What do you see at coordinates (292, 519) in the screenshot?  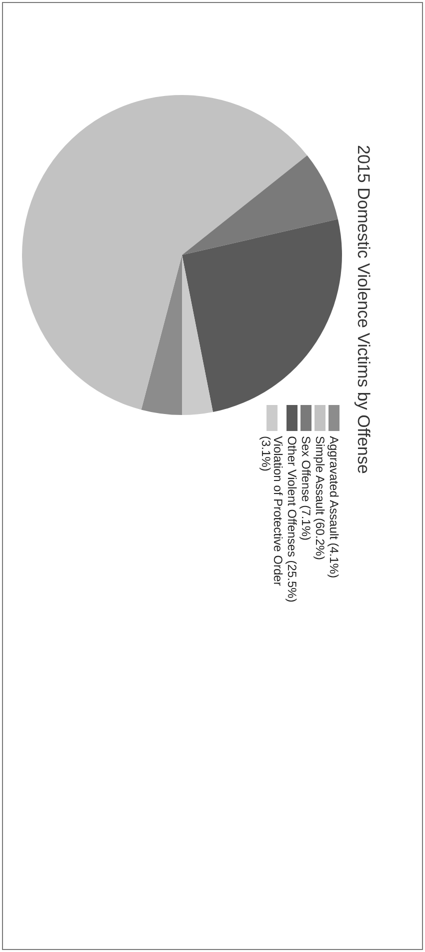 I see `legend-label: Other Violent Offenses (25.5%)` at bounding box center [292, 519].